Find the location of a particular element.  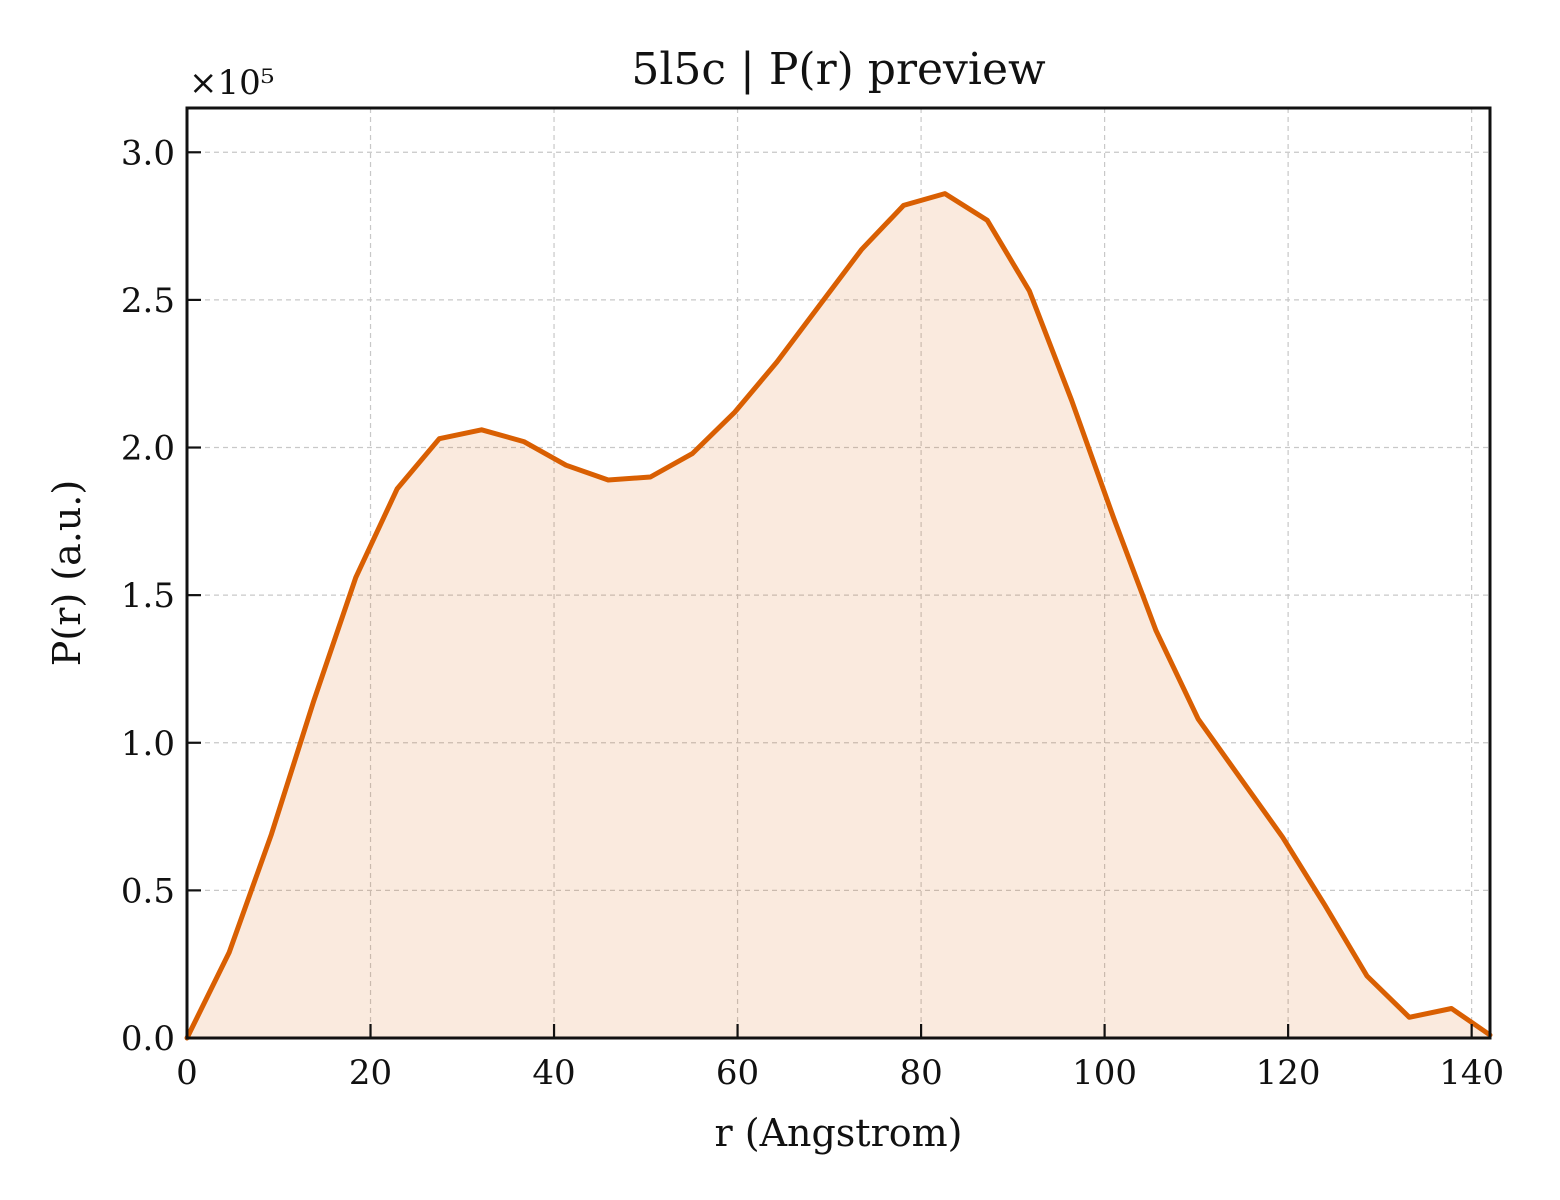

y-tick-label: 0.5 is located at coordinates (148, 891).